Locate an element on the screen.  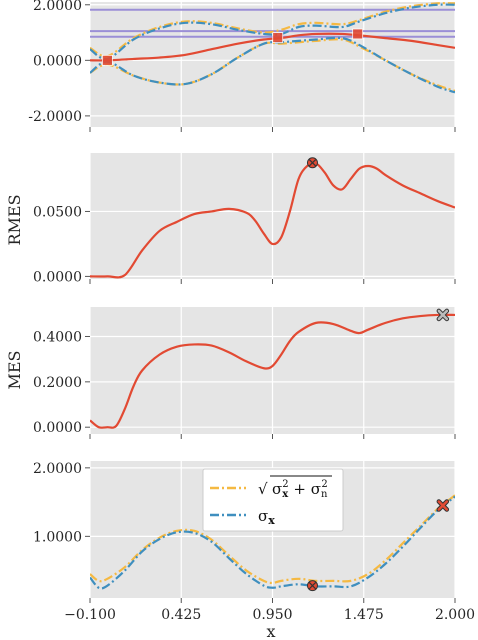
y-tick-label: 1.0000 is located at coordinates (57, 537).